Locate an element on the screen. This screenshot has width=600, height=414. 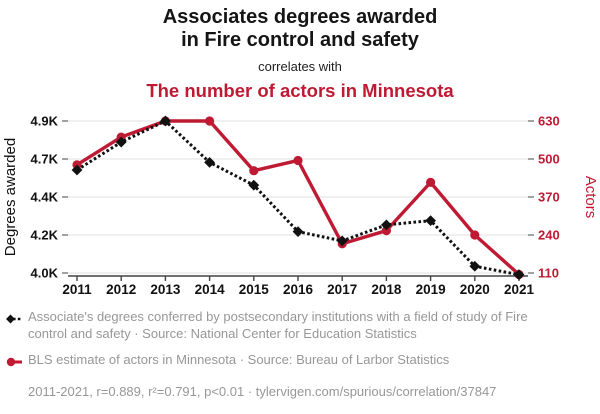
svg-text: 4.9K is located at coordinates (45, 121).